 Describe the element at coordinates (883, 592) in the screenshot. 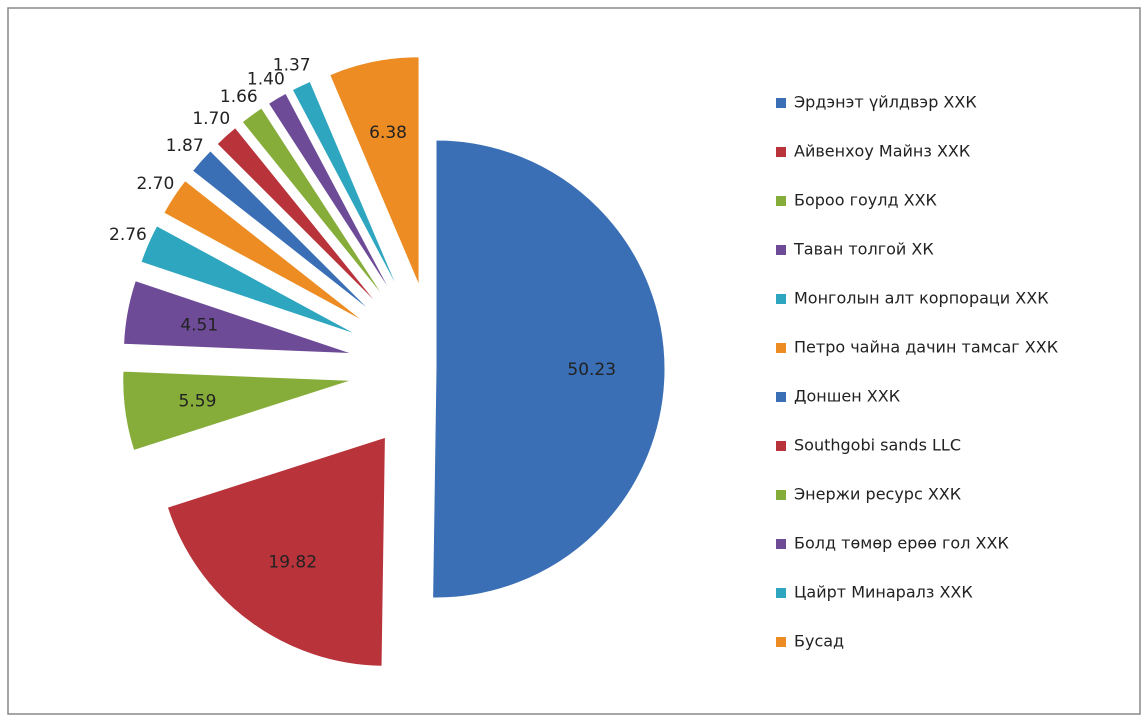

I see `legend-label: Цайрт Минаралз ХХК` at that location.